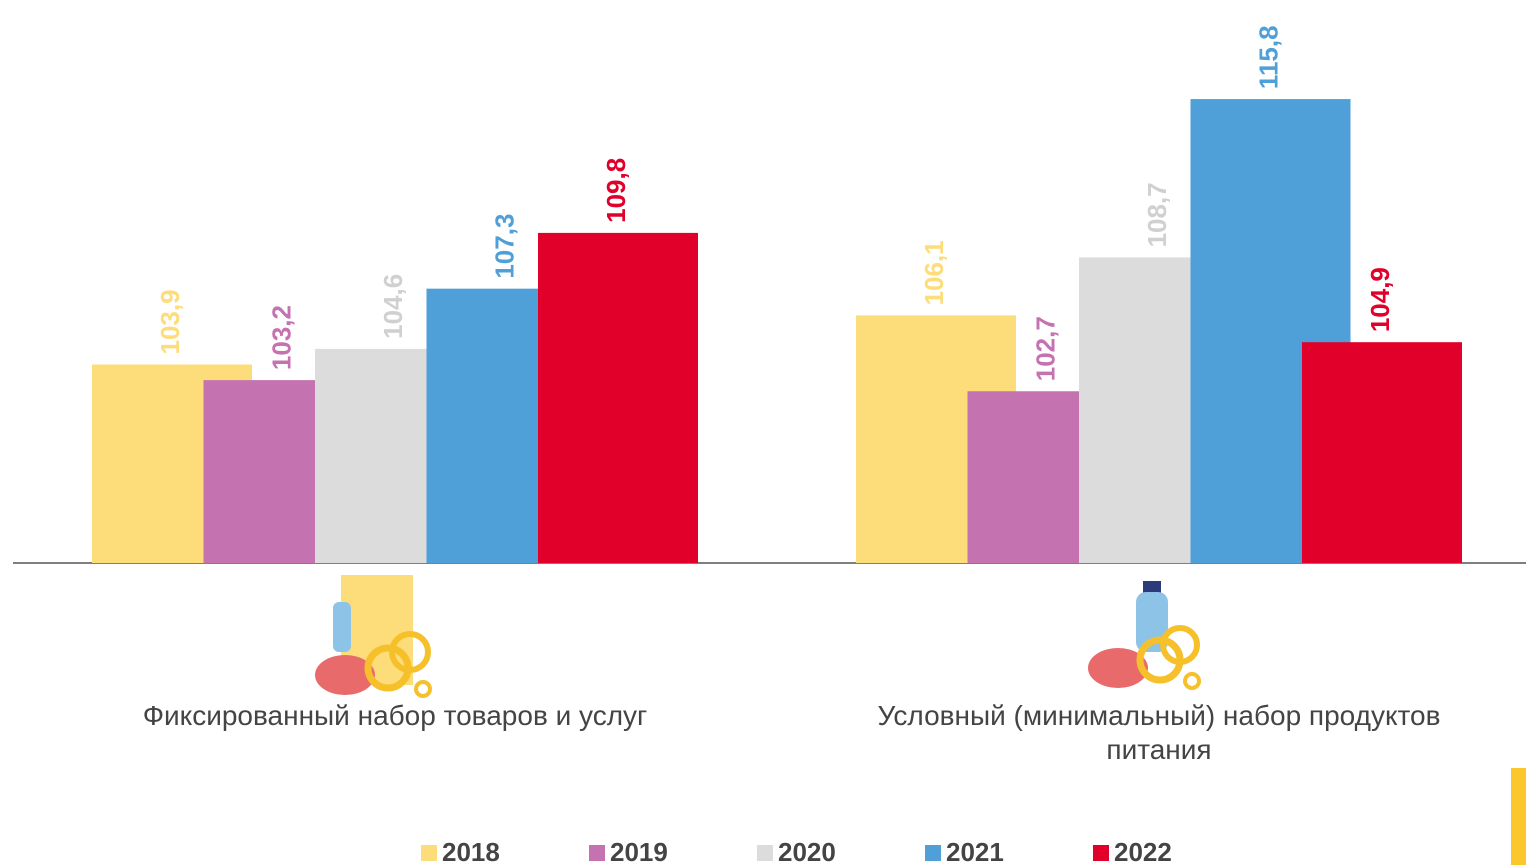 Image resolution: width=1526 pixels, height=865 pixels. I want to click on value-label: 104,9, so click(1380, 299).